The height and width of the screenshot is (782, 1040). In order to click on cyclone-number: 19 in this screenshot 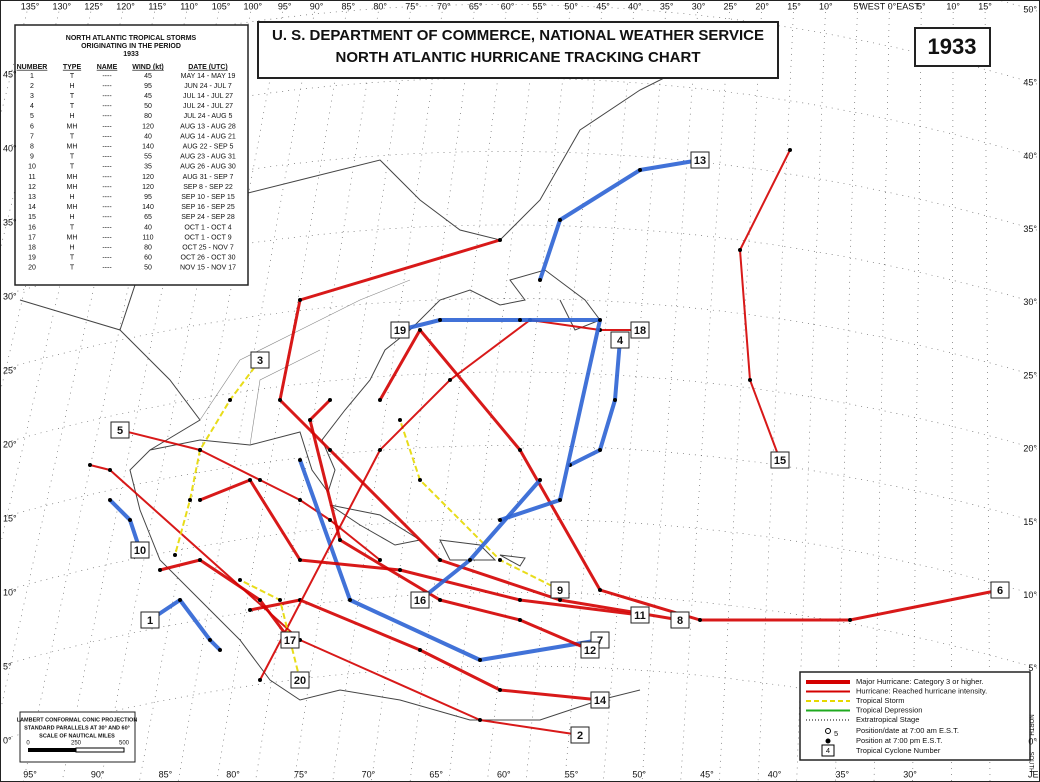, I will do `click(400, 331)`.